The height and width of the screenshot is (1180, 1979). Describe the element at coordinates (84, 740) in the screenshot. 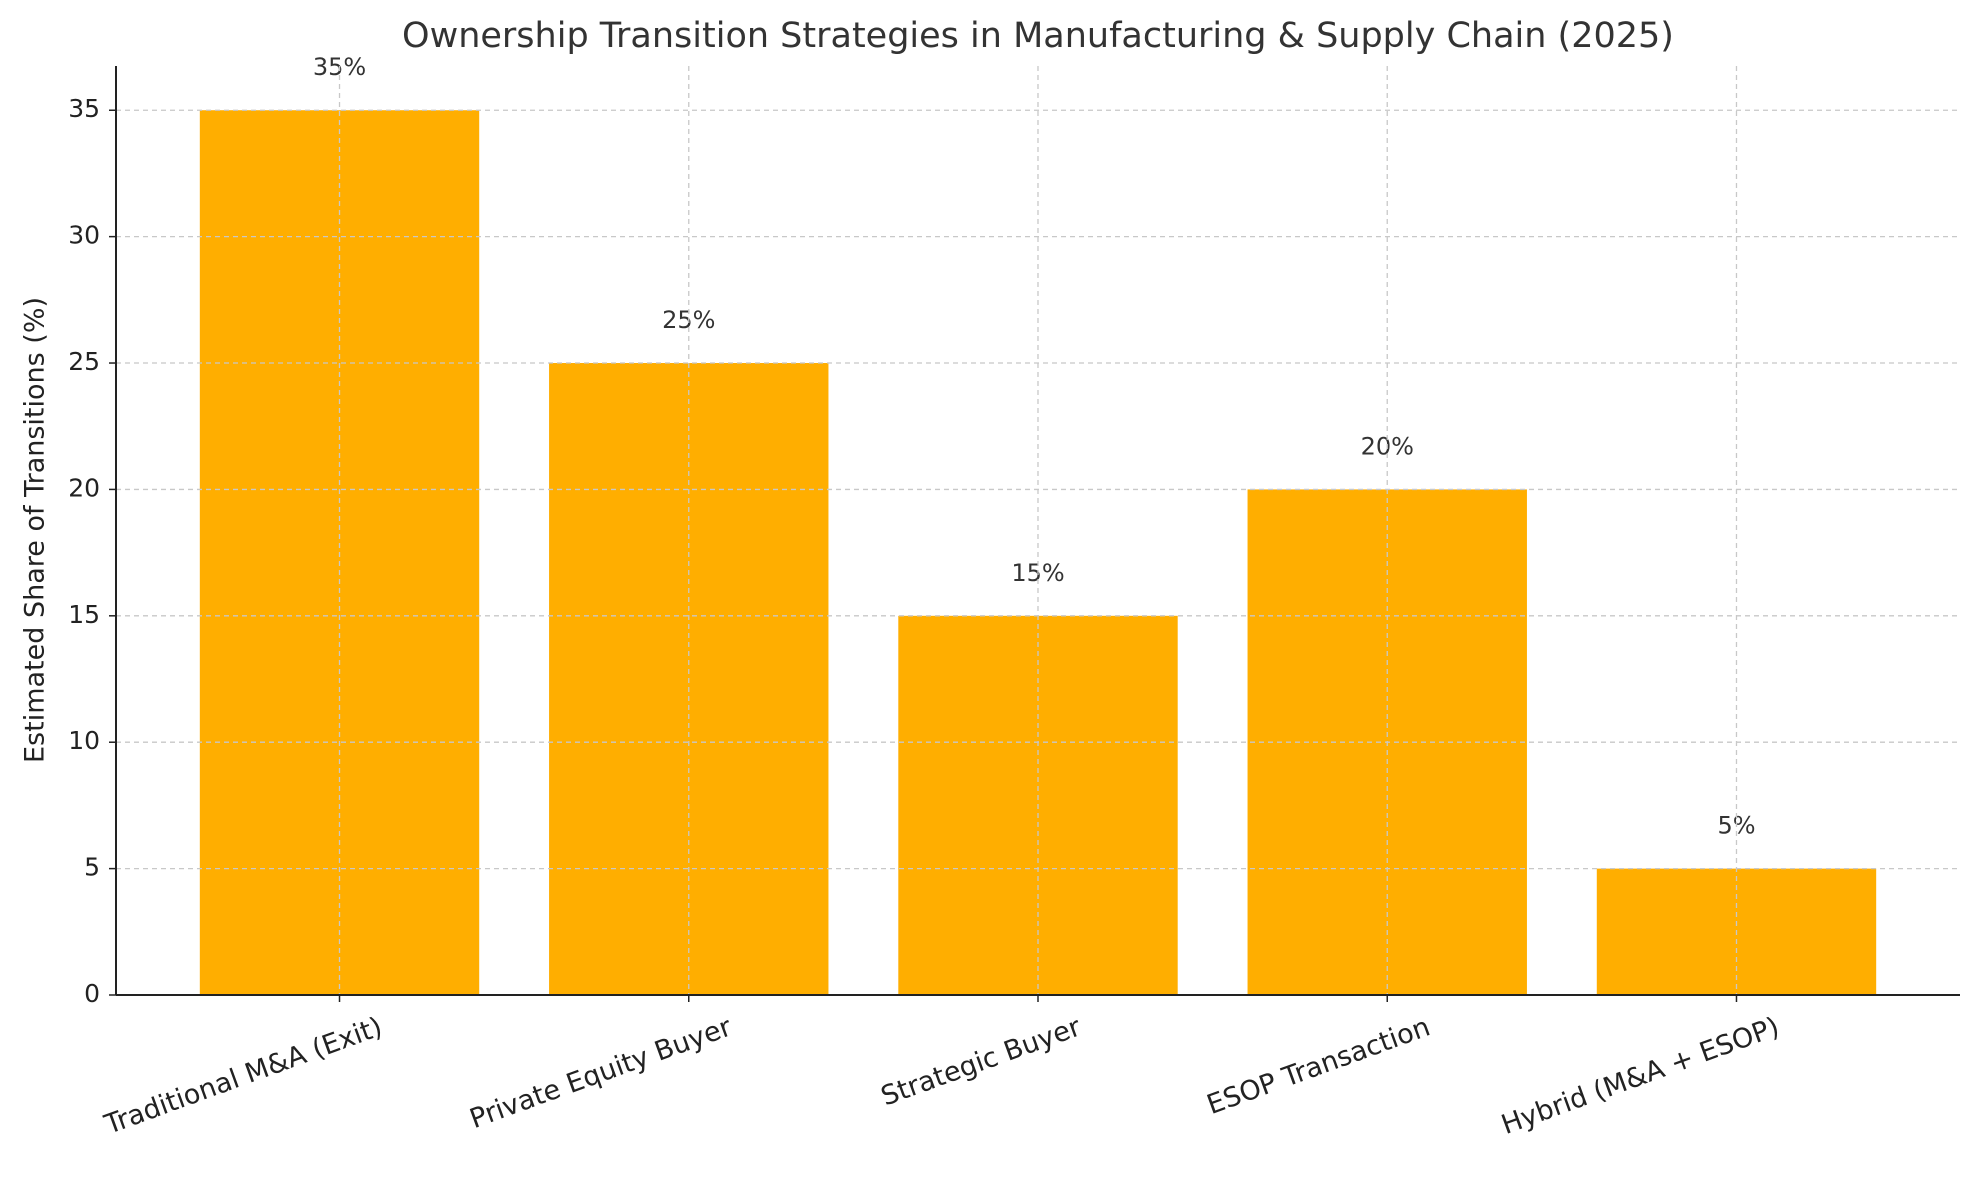

I see `y-tick-label: 10` at that location.